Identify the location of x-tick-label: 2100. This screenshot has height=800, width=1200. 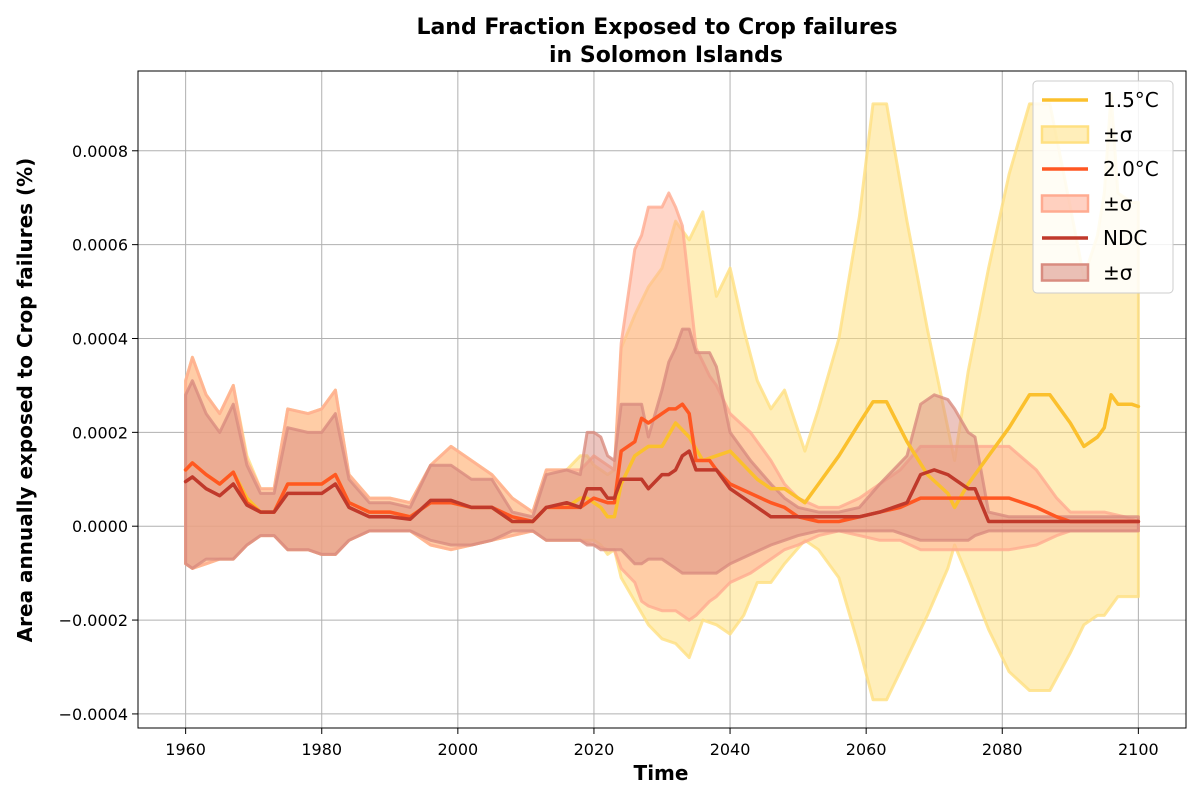
(1138, 749).